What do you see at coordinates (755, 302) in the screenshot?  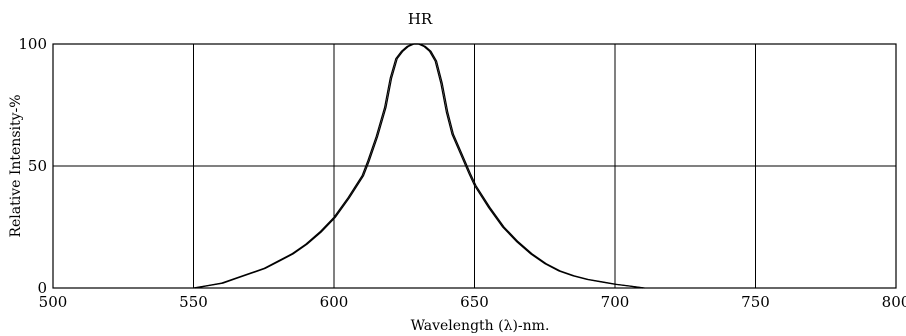 I see `x-tick-label: 750` at bounding box center [755, 302].